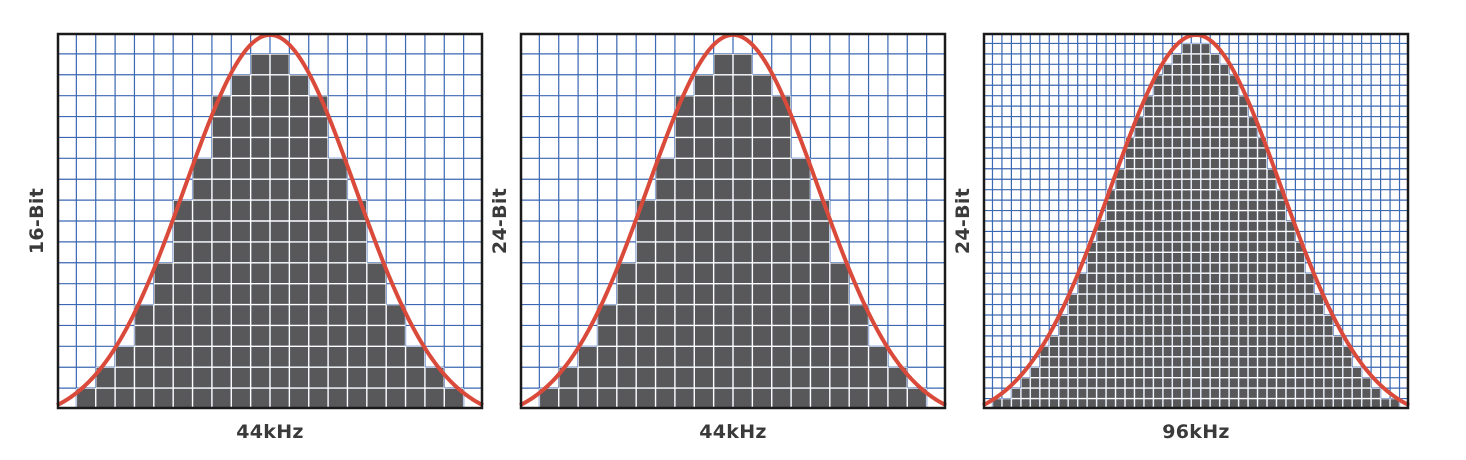 This screenshot has height=460, width=1466. Describe the element at coordinates (37, 221) in the screenshot. I see `bit-depth-label: 16-Bit` at that location.